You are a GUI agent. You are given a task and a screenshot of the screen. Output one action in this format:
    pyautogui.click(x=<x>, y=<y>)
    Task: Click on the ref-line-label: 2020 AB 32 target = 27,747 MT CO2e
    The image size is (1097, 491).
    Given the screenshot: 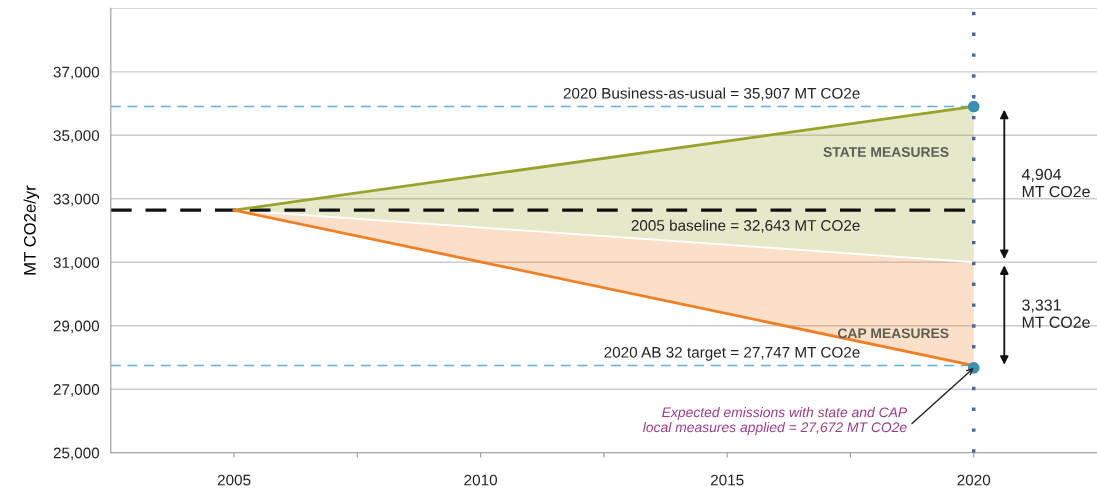 What is the action you would take?
    pyautogui.click(x=732, y=353)
    